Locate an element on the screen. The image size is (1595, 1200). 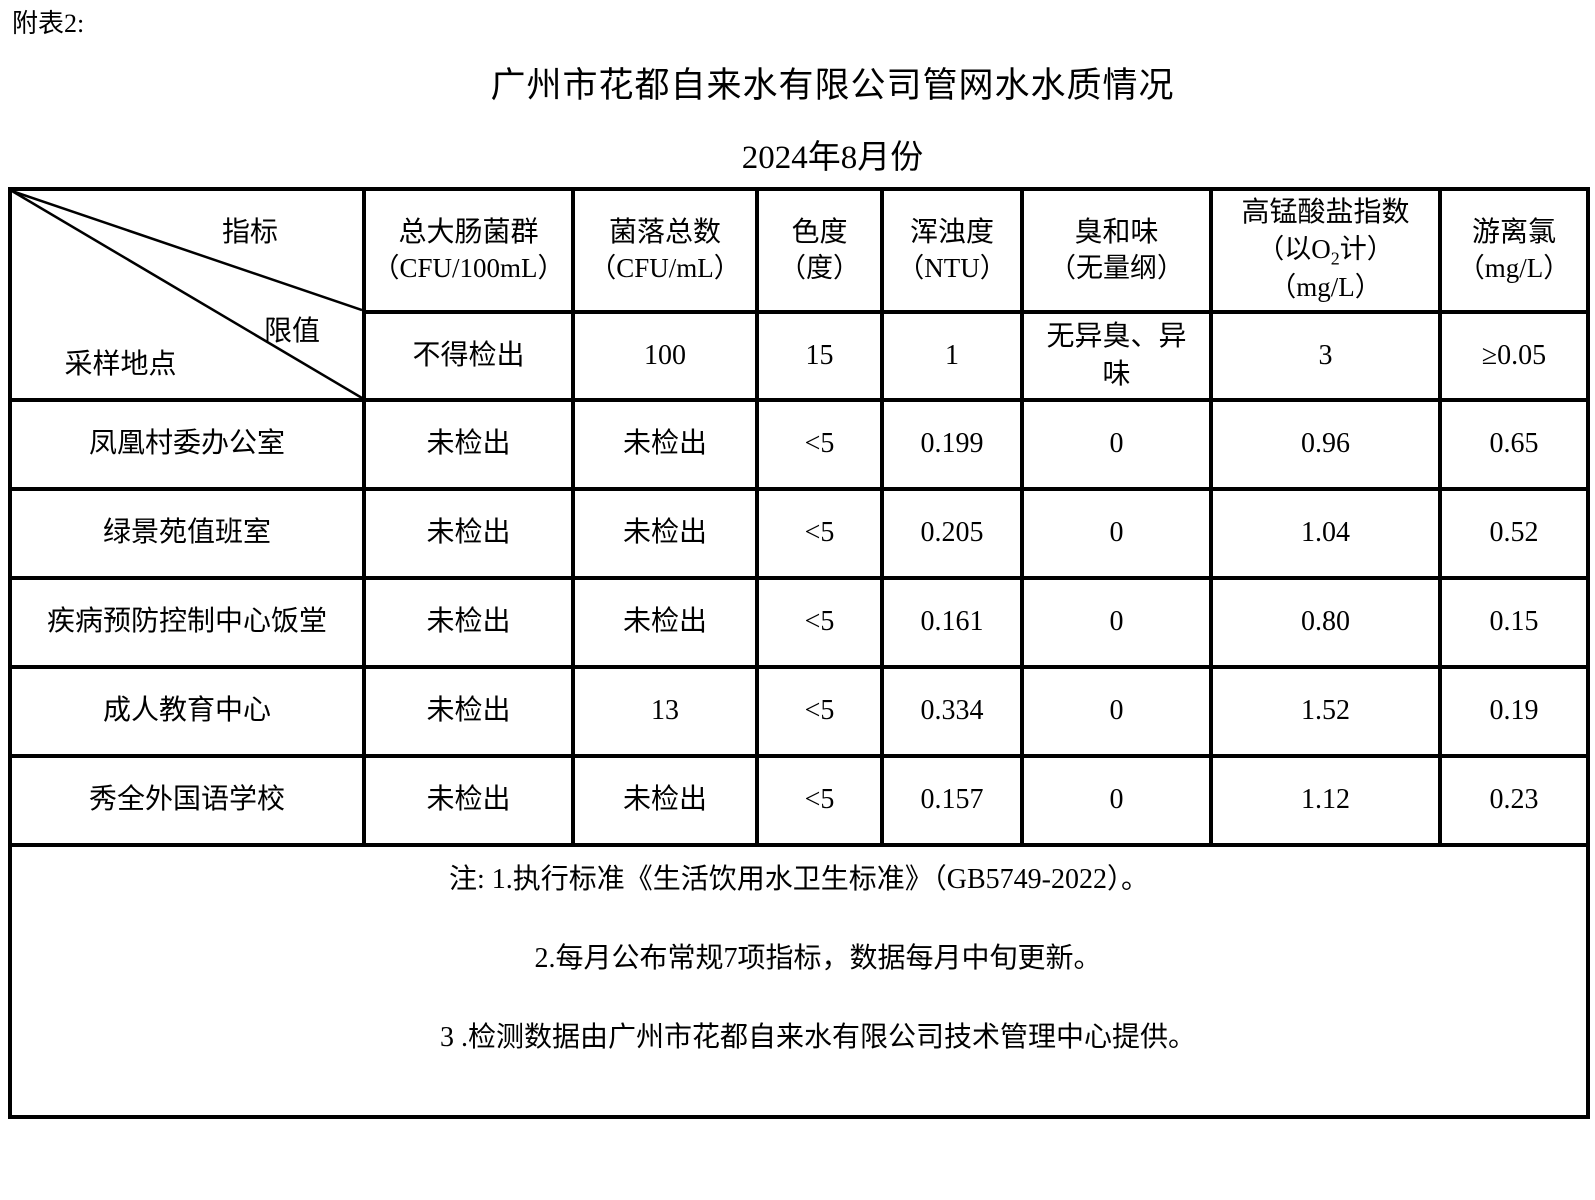
data-cell: 0.80 is located at coordinates (1325, 622).